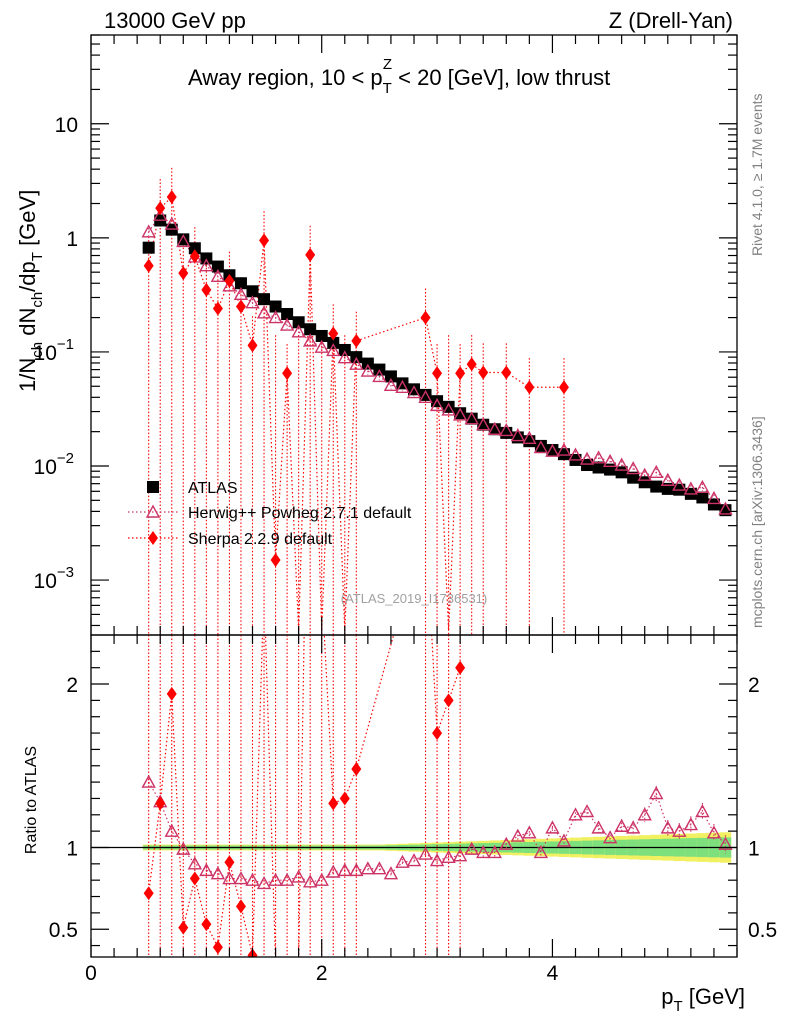  Describe the element at coordinates (754, 848) in the screenshot. I see `ratio-y-tick-label-right: 1` at that location.